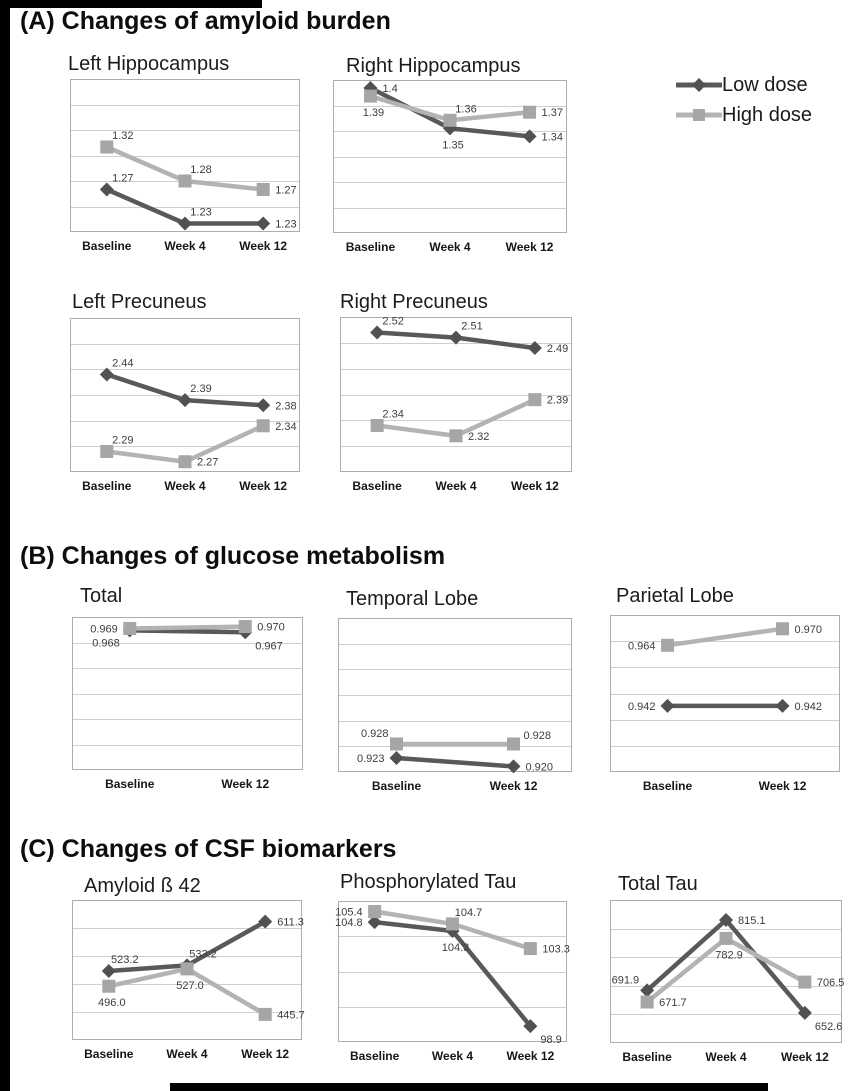 The height and width of the screenshot is (1091, 868). Describe the element at coordinates (207, 463) in the screenshot. I see `data-label: 2.27` at that location.